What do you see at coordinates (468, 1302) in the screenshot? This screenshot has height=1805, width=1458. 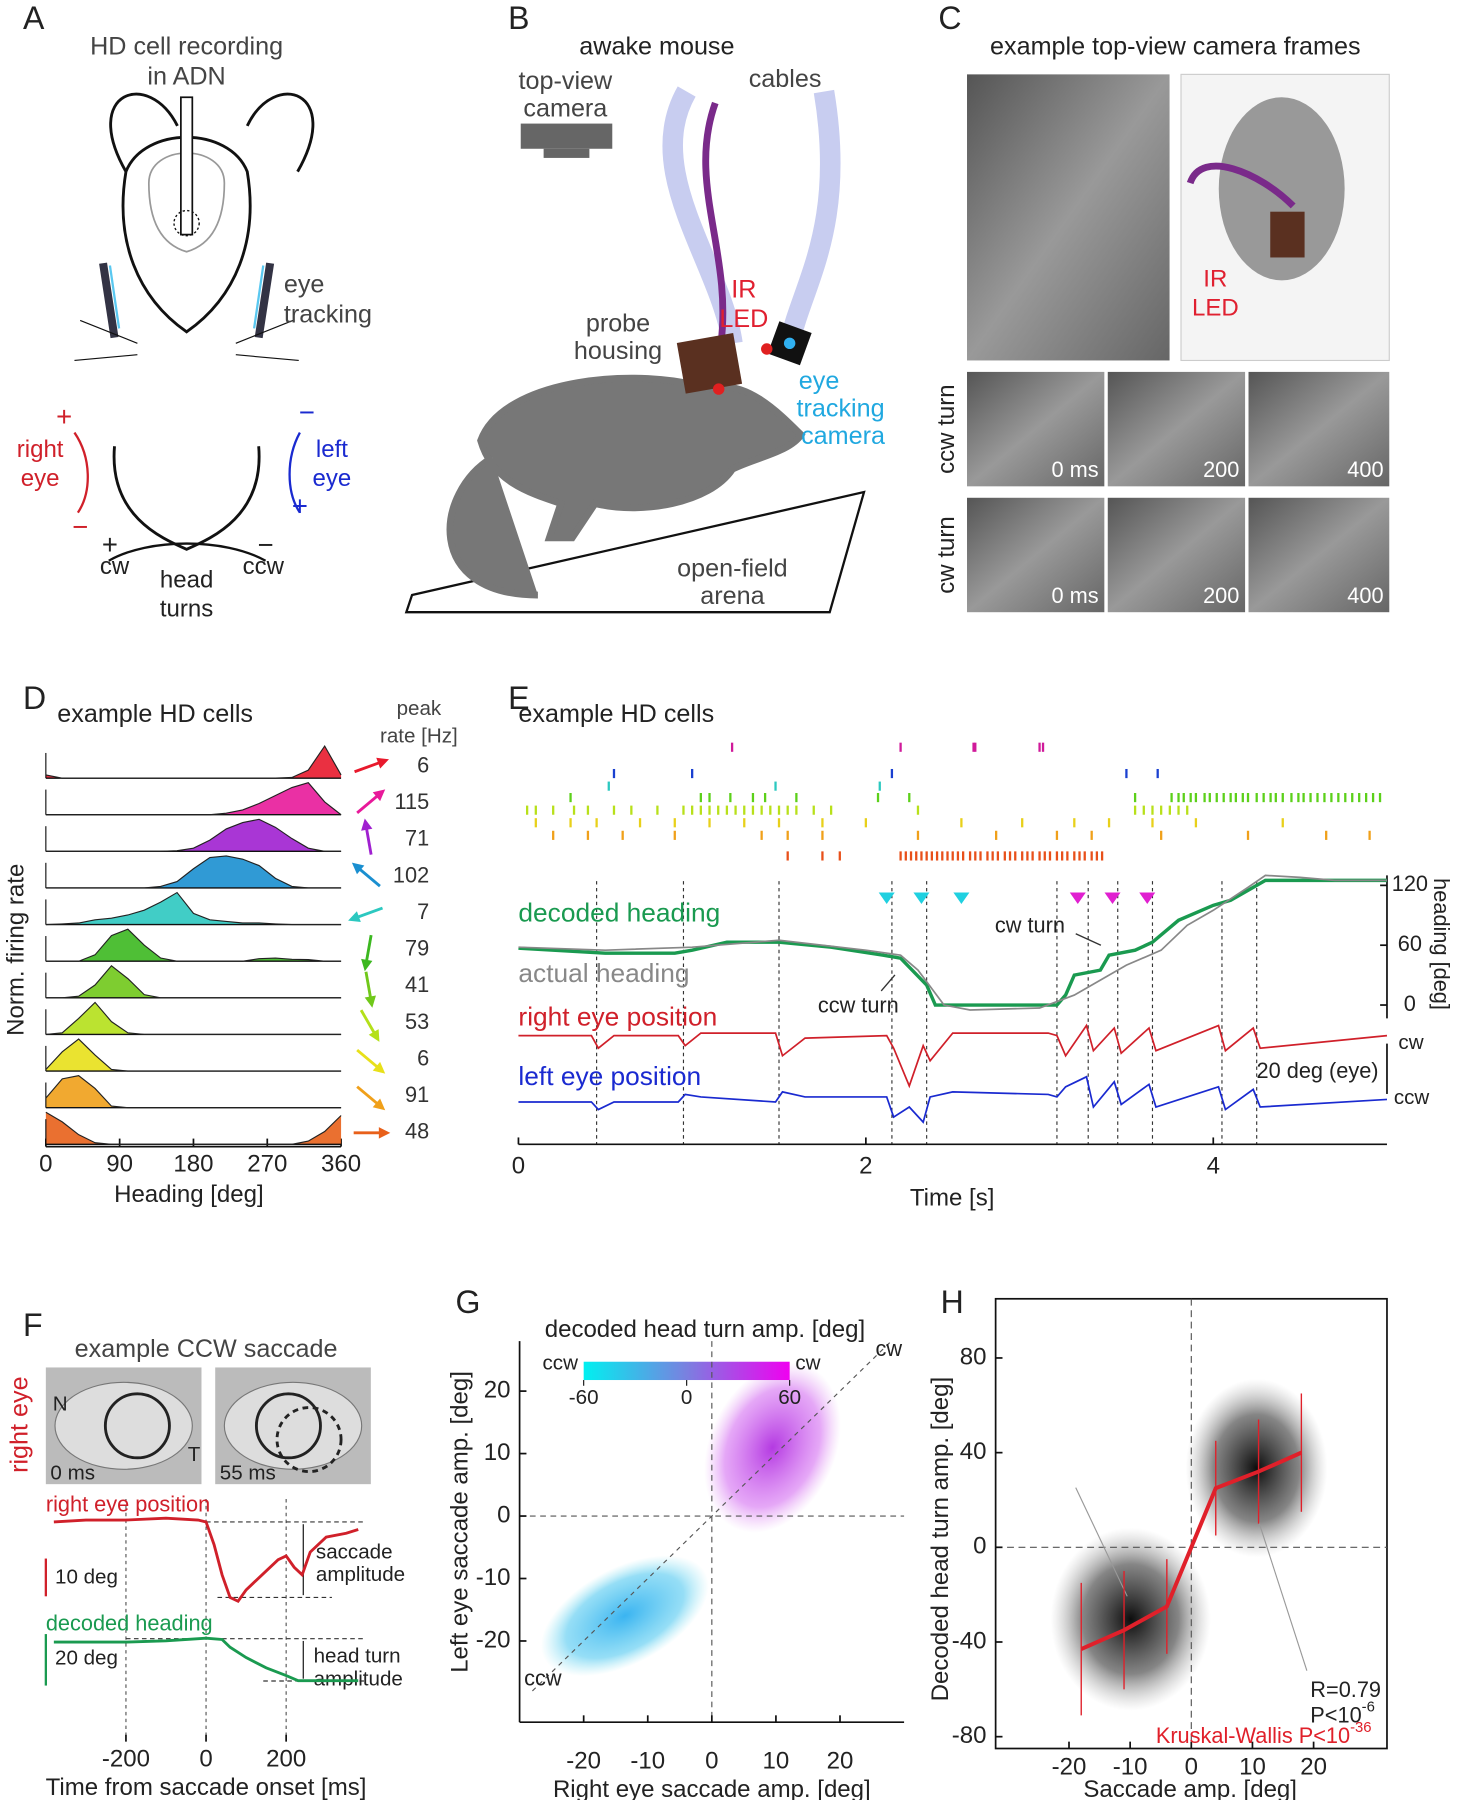 I see `panel-letter: G` at bounding box center [468, 1302].